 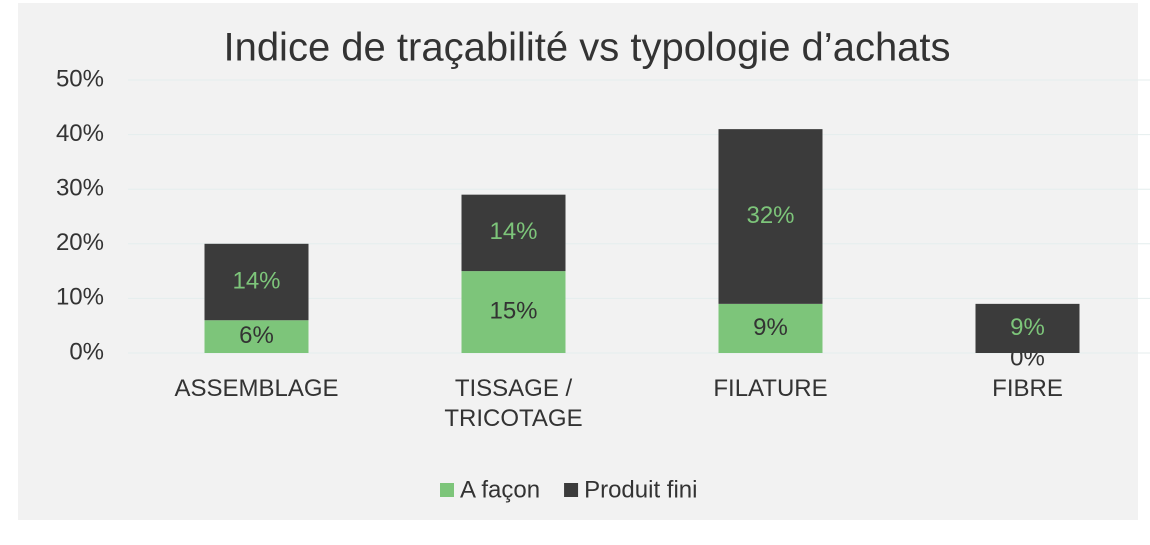 I want to click on legend-label: A façon, so click(x=500, y=489).